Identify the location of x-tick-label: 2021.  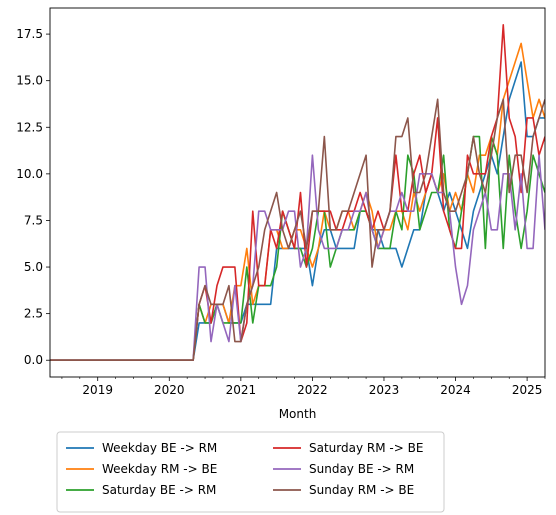
(241, 390).